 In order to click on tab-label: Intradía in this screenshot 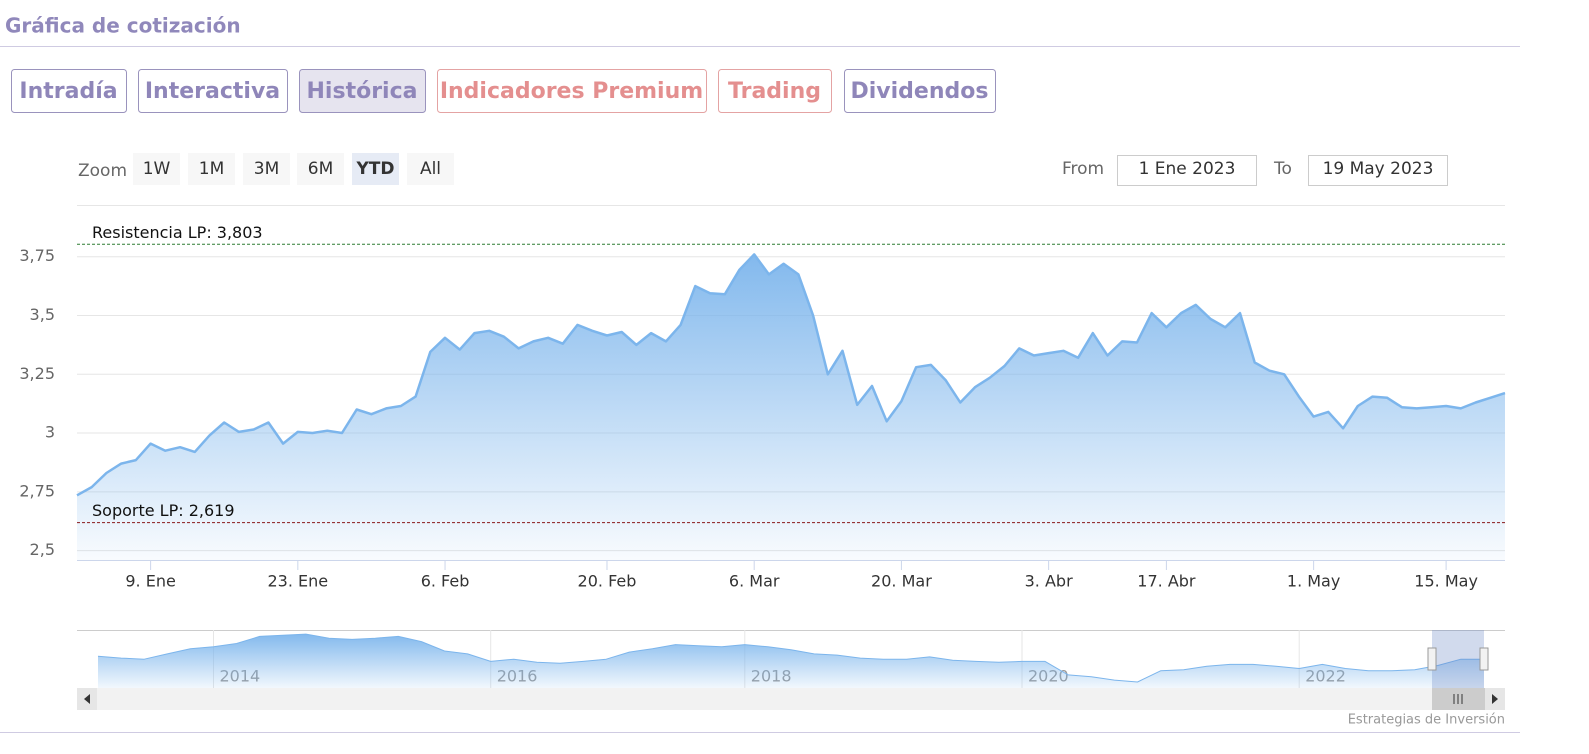, I will do `click(68, 91)`.